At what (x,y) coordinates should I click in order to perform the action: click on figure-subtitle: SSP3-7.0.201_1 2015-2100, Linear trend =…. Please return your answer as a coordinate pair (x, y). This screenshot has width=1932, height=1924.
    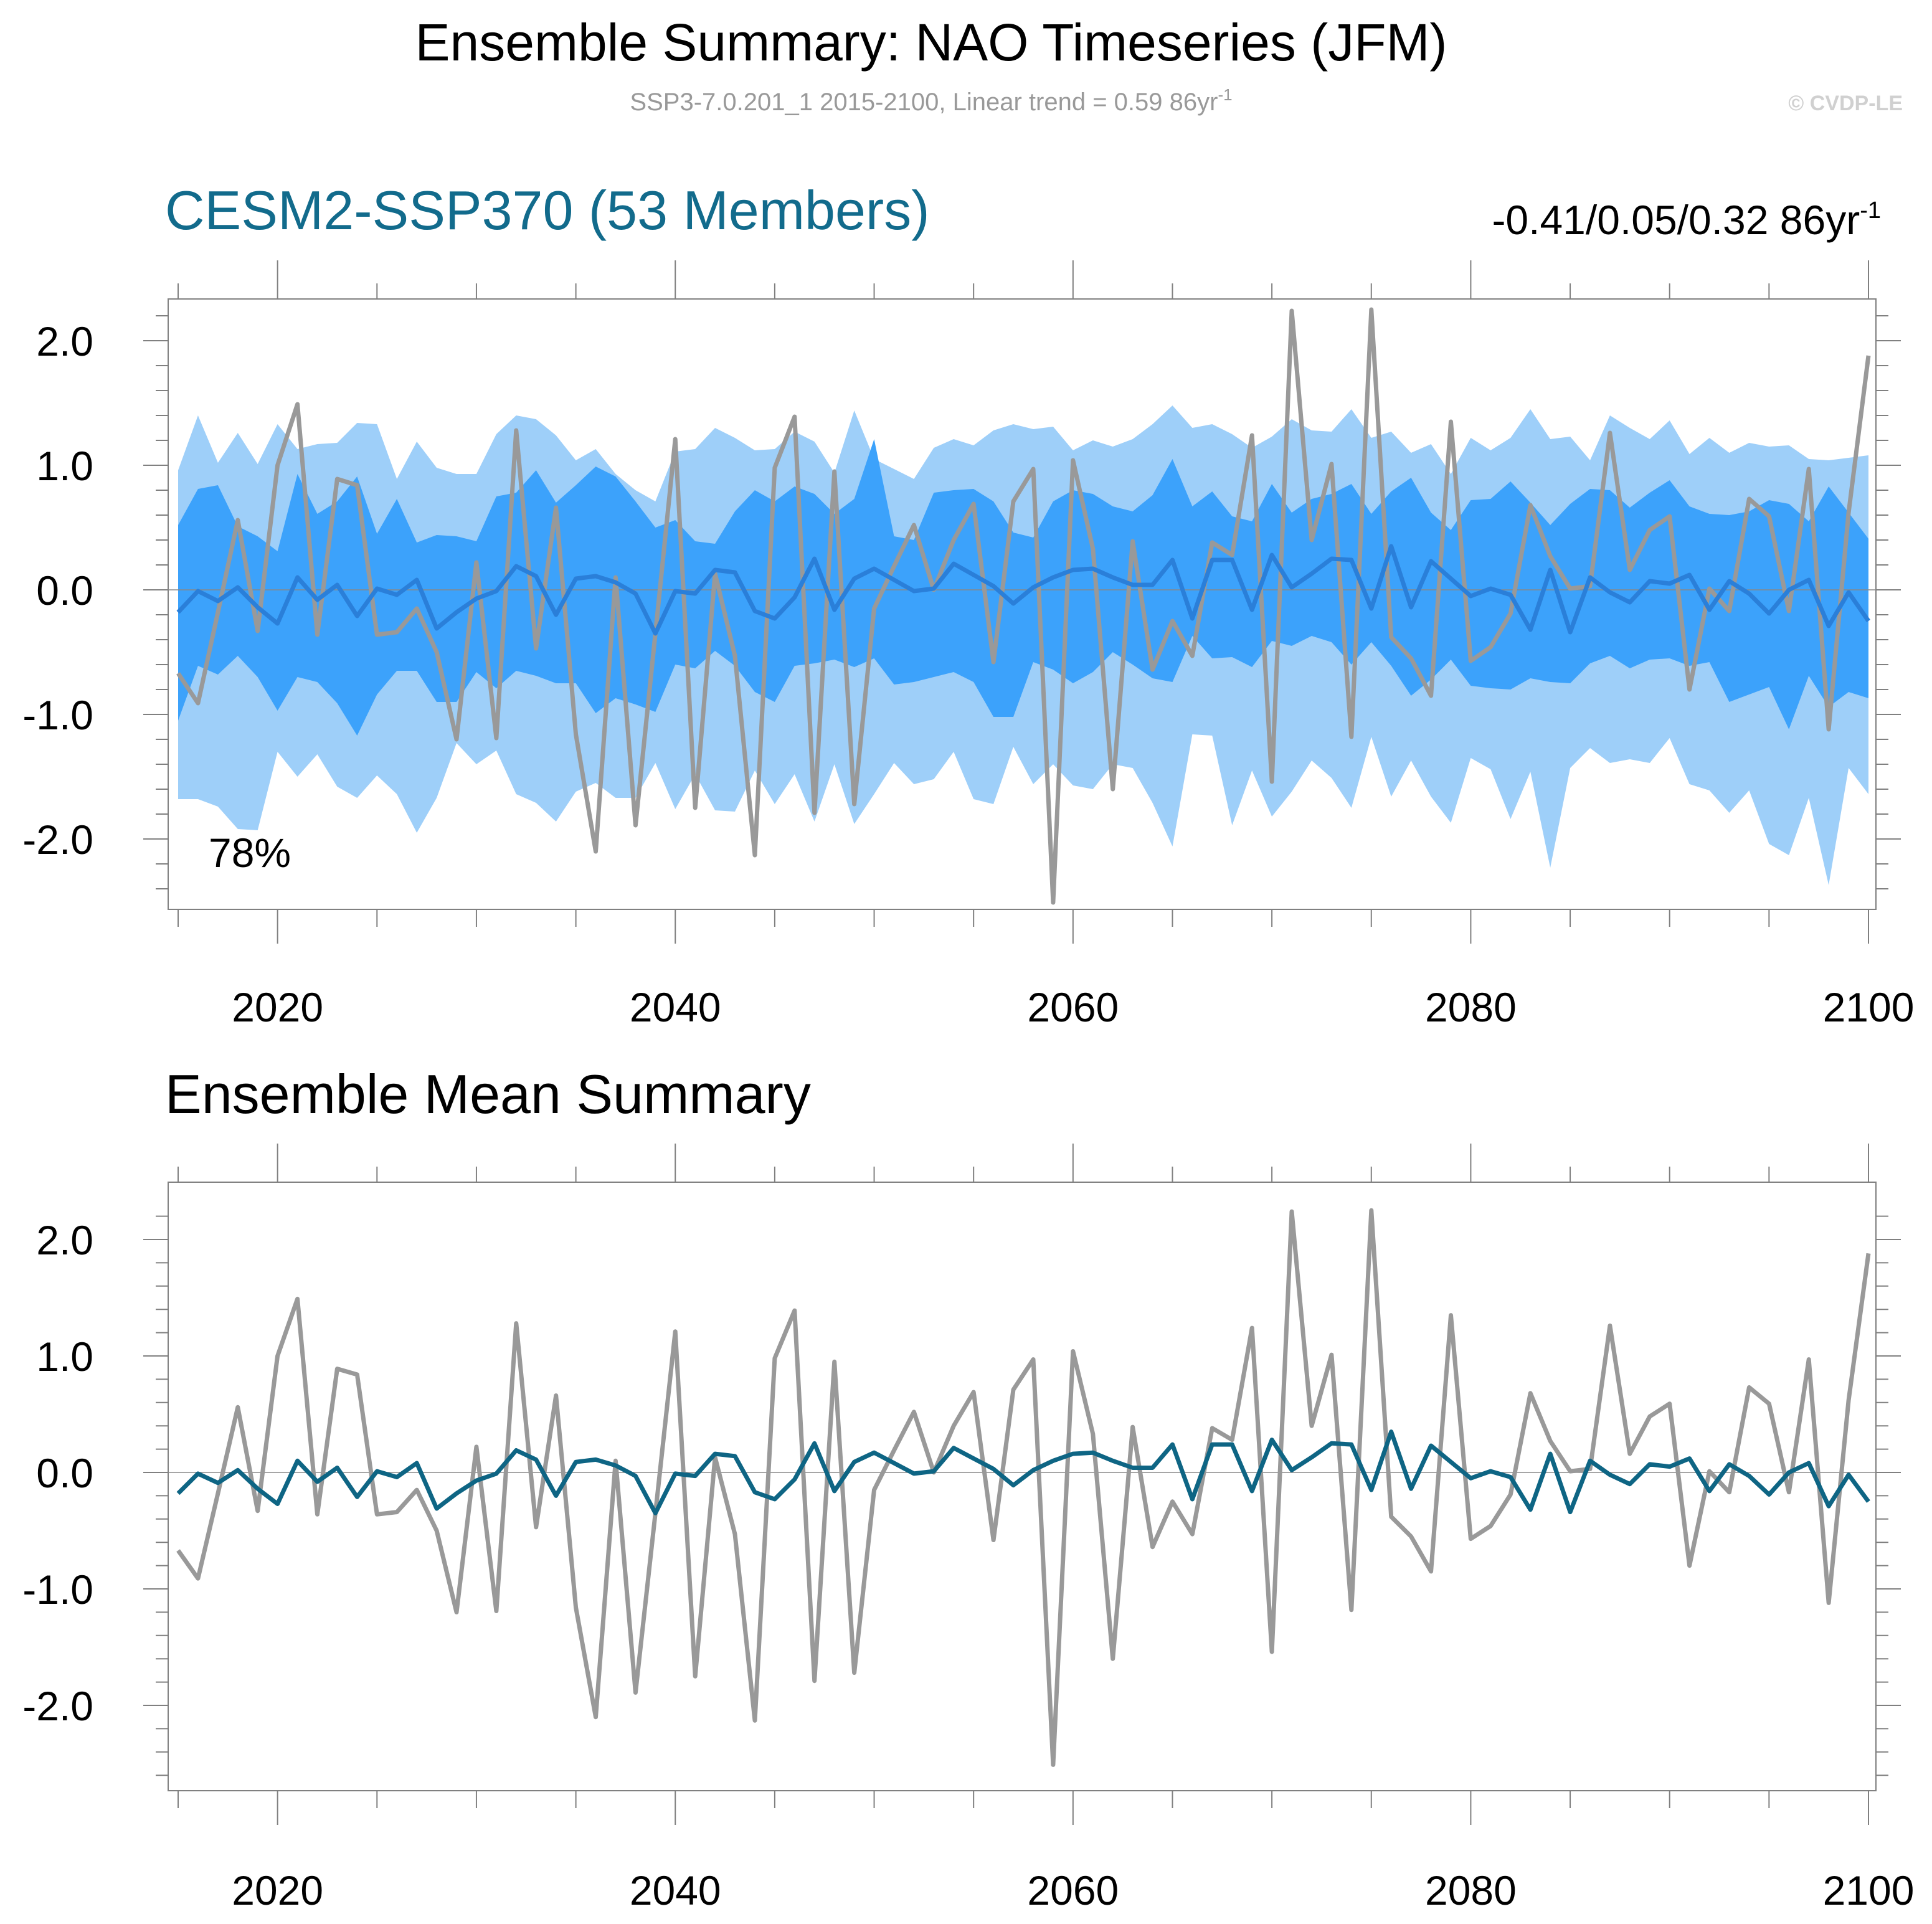
    Looking at the image, I should click on (931, 100).